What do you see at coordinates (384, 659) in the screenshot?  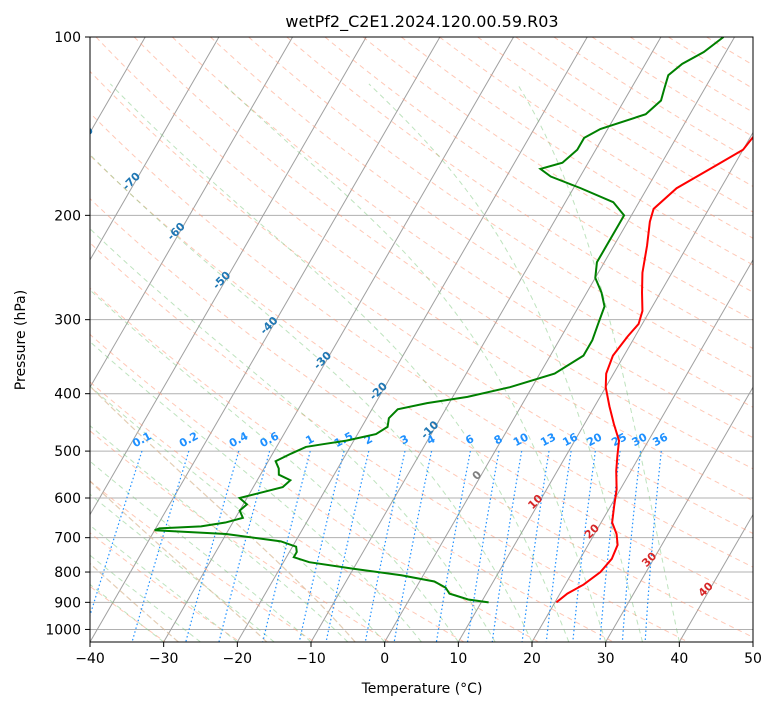 I see `x-tick-label: 0` at bounding box center [384, 659].